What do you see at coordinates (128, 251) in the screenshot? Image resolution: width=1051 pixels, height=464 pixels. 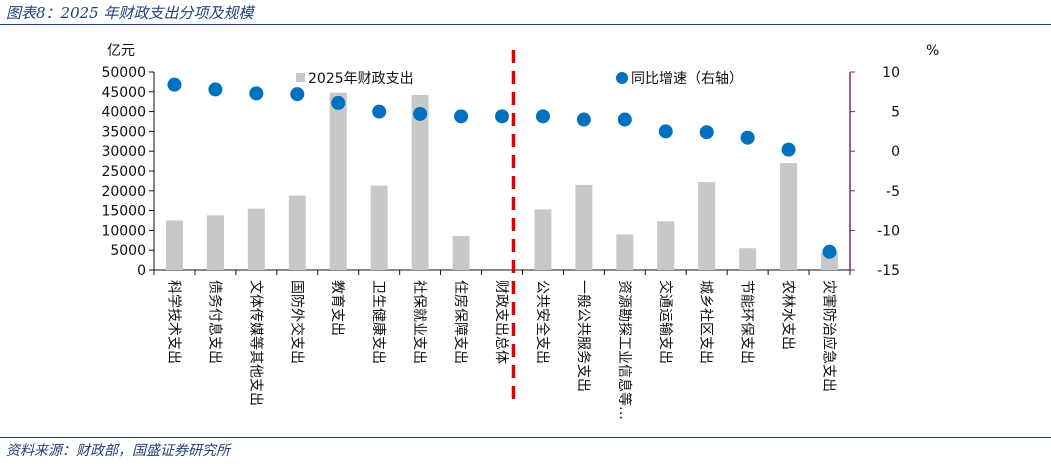 I see `y-tick-label: 5000` at bounding box center [128, 251].